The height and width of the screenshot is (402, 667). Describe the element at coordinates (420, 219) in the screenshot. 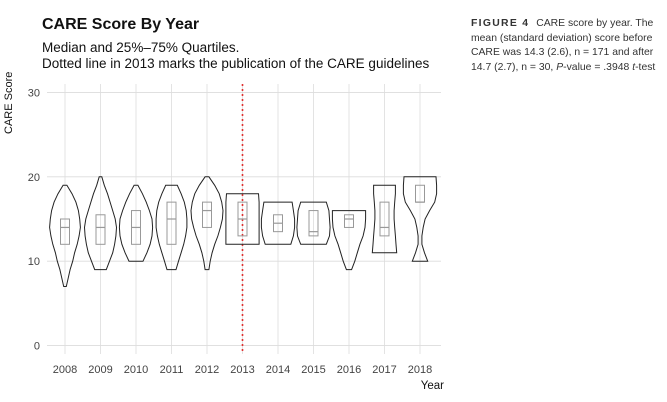

I see `violin-2018` at that location.